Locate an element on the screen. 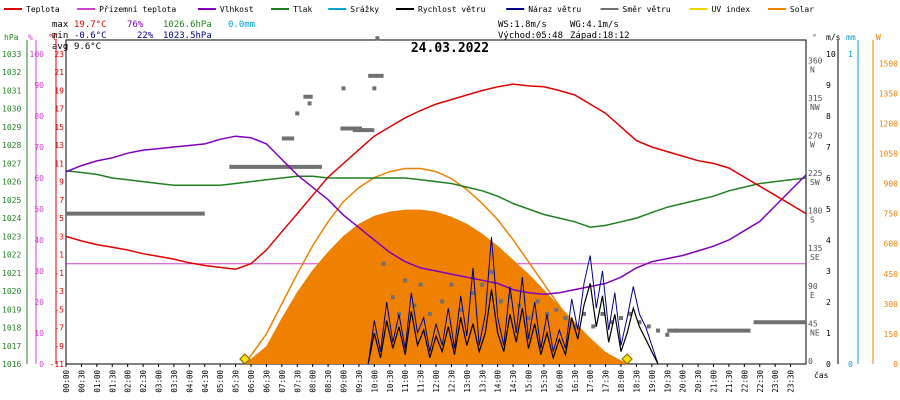  pressure-tick-3: 1030 is located at coordinates (11, 109).